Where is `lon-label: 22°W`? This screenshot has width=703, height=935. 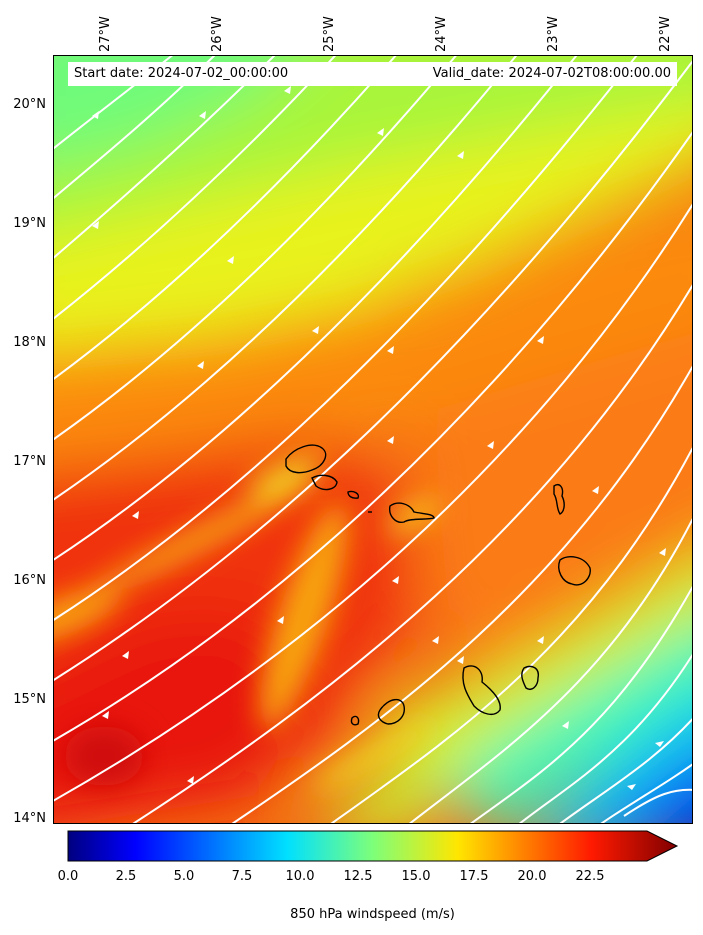
lon-label: 22°W is located at coordinates (665, 34).